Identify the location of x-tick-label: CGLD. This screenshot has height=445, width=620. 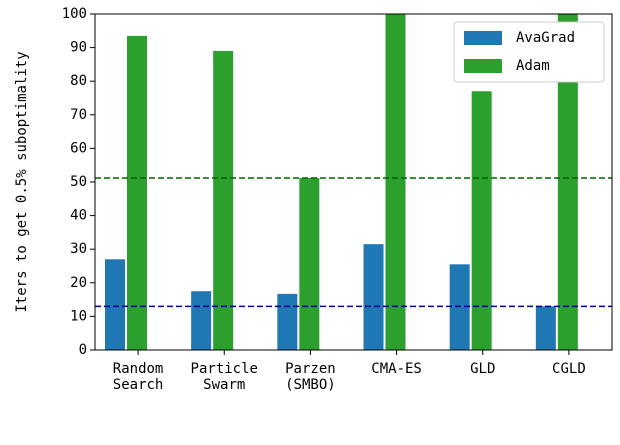
(569, 369).